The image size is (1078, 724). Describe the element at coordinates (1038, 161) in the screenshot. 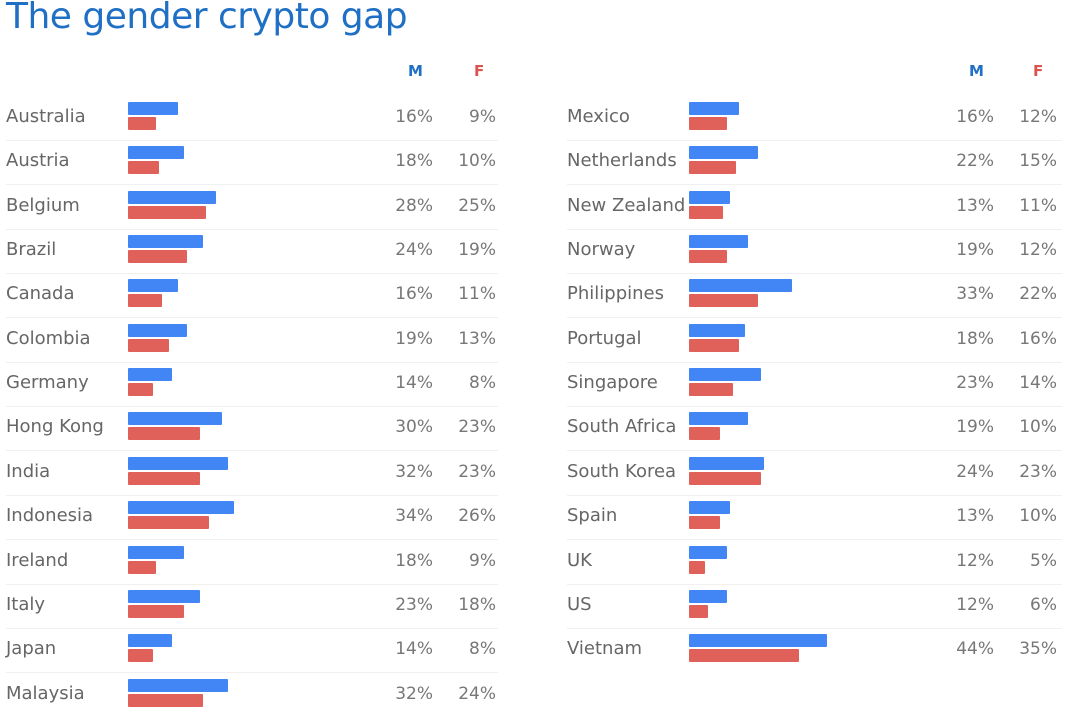

I see `value-f: 15%` at that location.